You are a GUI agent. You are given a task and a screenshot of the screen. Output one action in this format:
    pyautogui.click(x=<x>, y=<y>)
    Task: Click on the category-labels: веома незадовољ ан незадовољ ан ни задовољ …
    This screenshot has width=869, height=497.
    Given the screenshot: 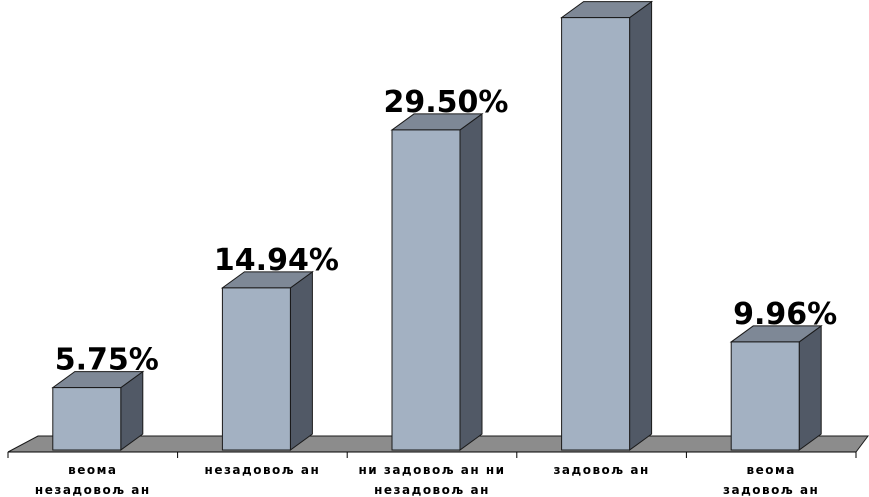 What is the action you would take?
    pyautogui.click(x=427, y=480)
    